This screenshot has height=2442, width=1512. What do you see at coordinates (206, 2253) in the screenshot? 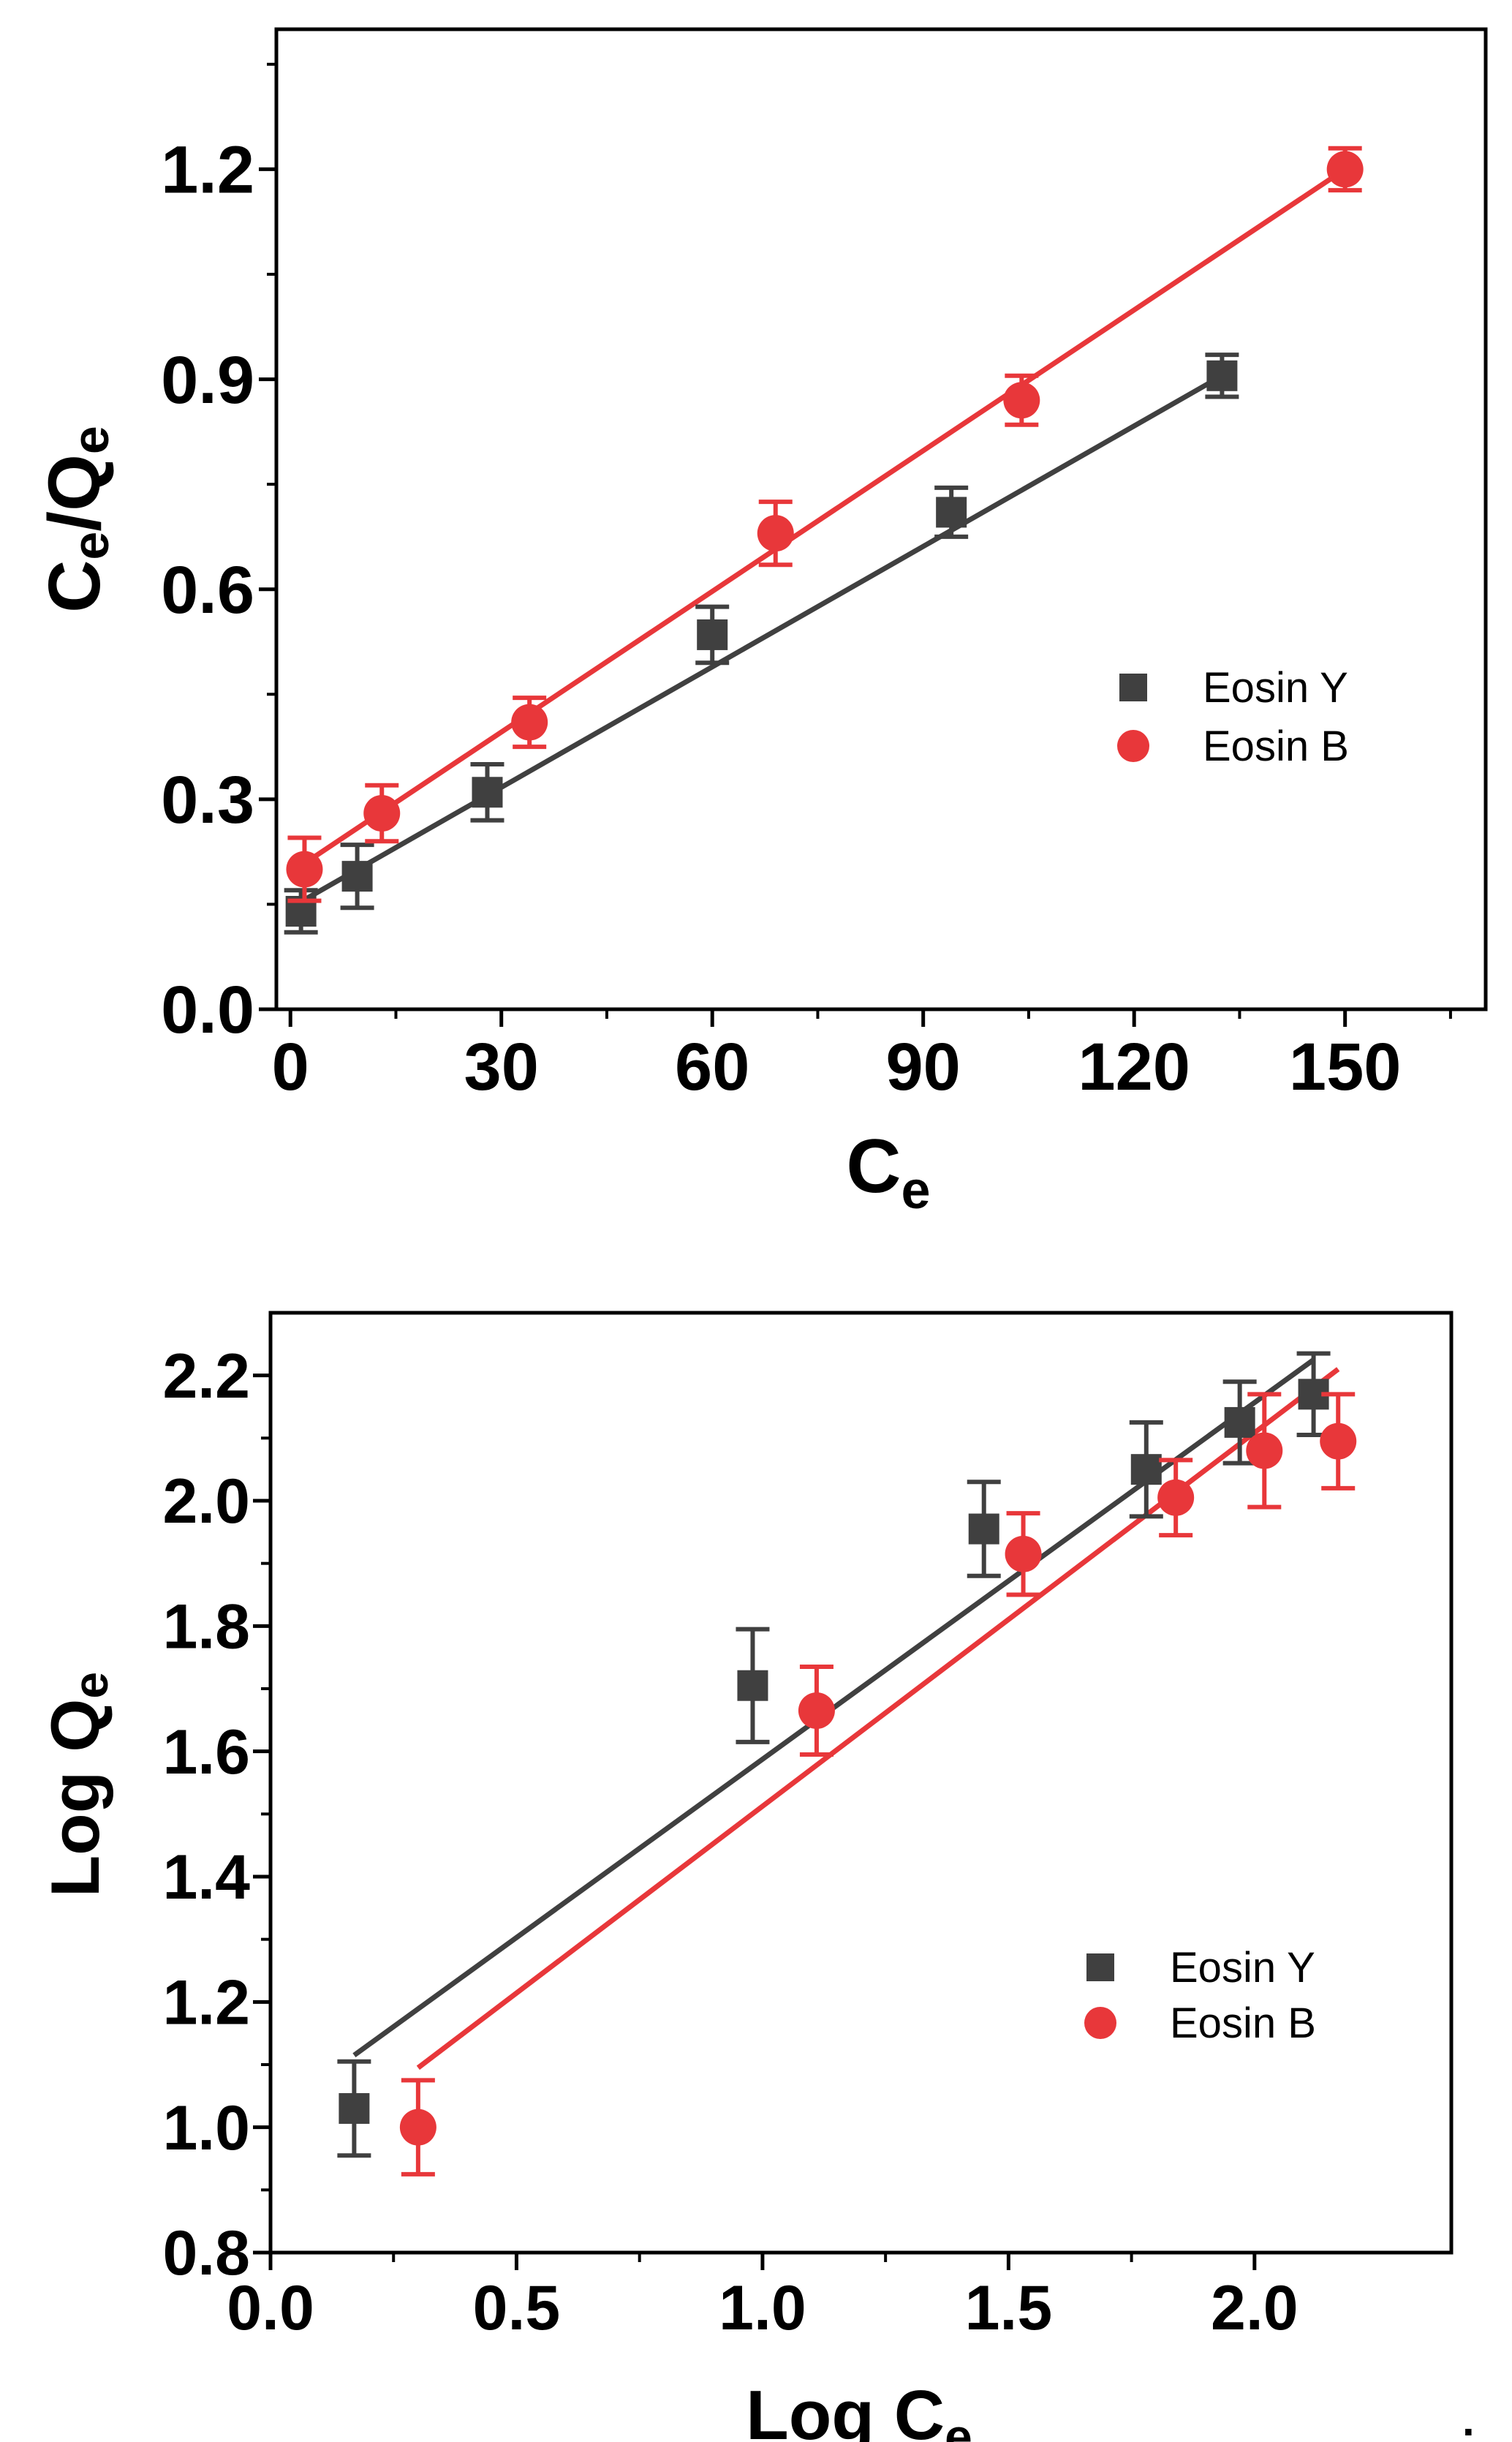
I see `y-tick-label: 0.8` at bounding box center [206, 2253].